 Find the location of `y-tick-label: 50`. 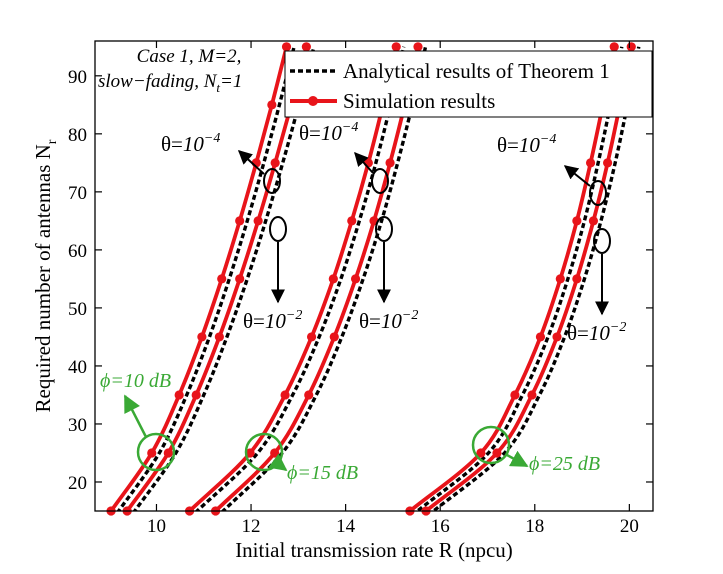

y-tick-label: 50 is located at coordinates (77, 309).